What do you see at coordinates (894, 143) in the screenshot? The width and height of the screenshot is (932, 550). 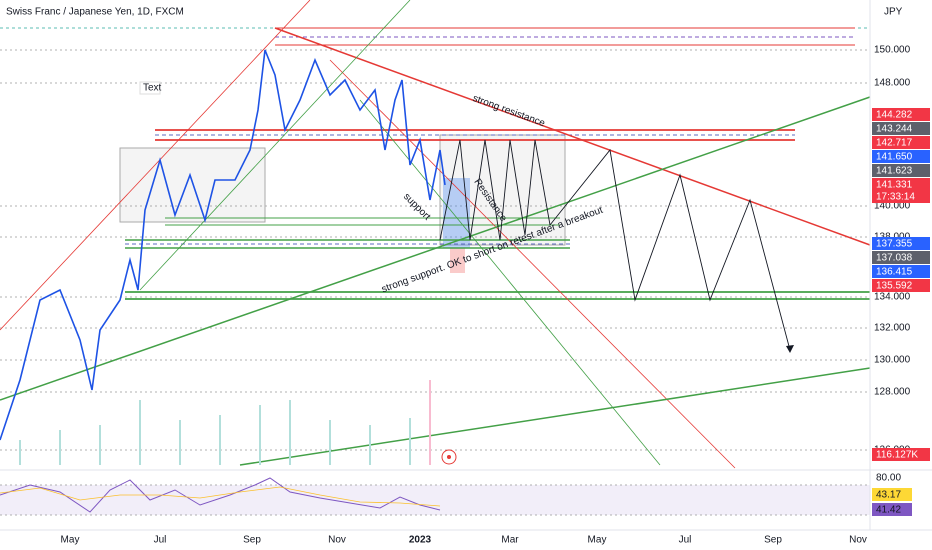 I see `price-tag-label: 142.717` at bounding box center [894, 143].